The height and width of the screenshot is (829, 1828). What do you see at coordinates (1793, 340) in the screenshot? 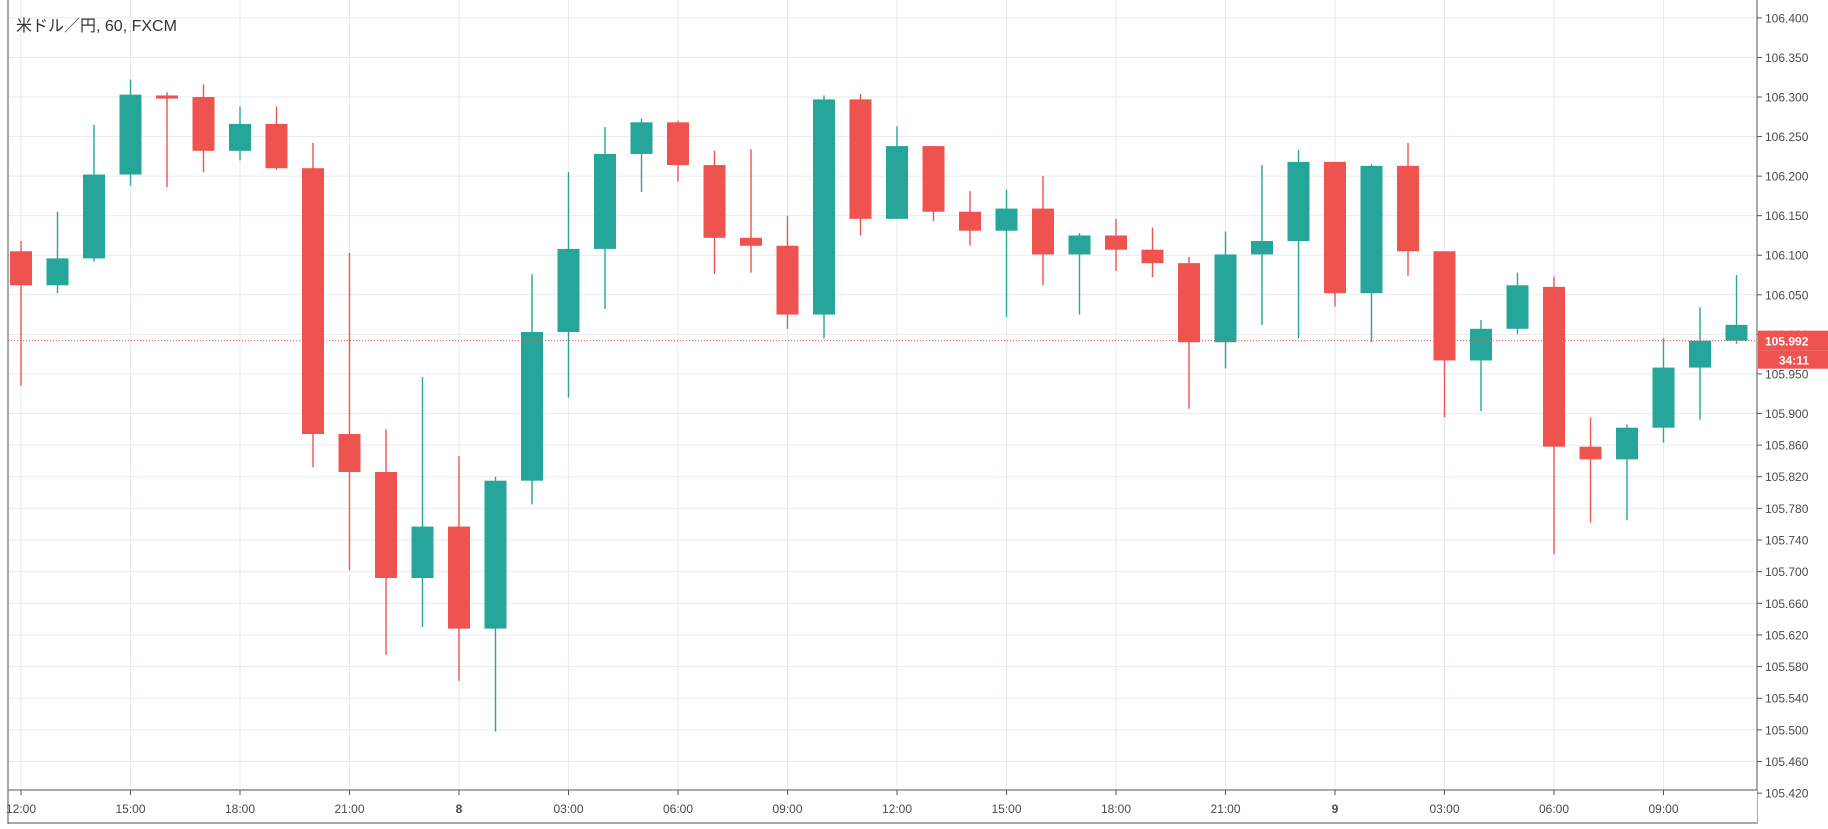
I see `last-price-badge` at bounding box center [1793, 340].